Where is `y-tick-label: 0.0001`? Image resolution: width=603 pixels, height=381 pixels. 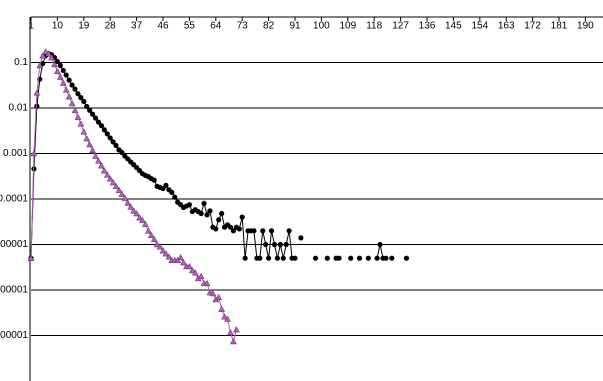 y-tick-label: 0.0001 is located at coordinates (14, 199).